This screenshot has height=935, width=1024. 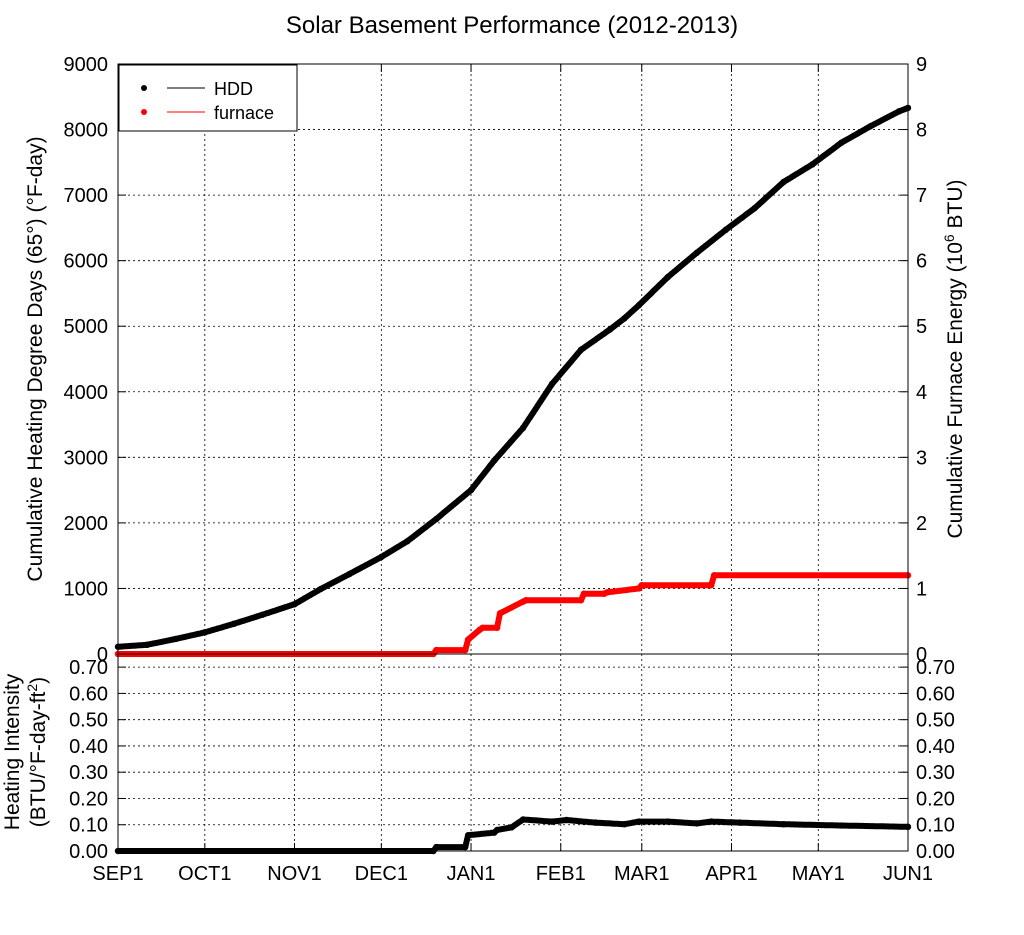 What do you see at coordinates (921, 196) in the screenshot?
I see `top-right-y-tick-label: 7` at bounding box center [921, 196].